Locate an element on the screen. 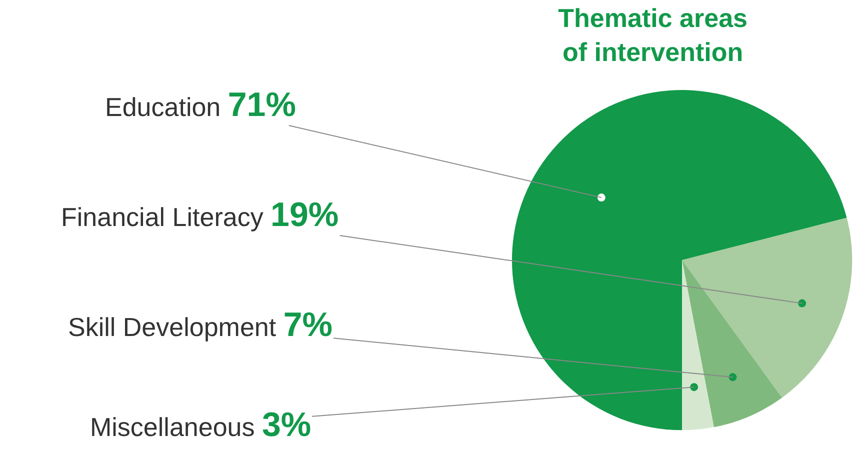  slice-label: Financial Literacy is located at coordinates (162, 217).